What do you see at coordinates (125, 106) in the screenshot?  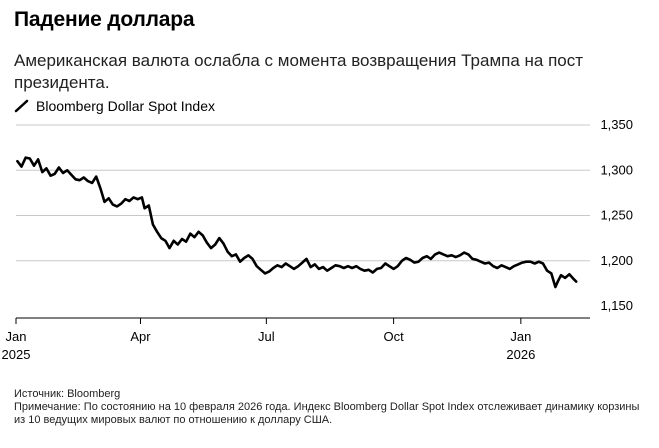 I see `legend-label: Bloomberg Dollar Spot Index` at bounding box center [125, 106].